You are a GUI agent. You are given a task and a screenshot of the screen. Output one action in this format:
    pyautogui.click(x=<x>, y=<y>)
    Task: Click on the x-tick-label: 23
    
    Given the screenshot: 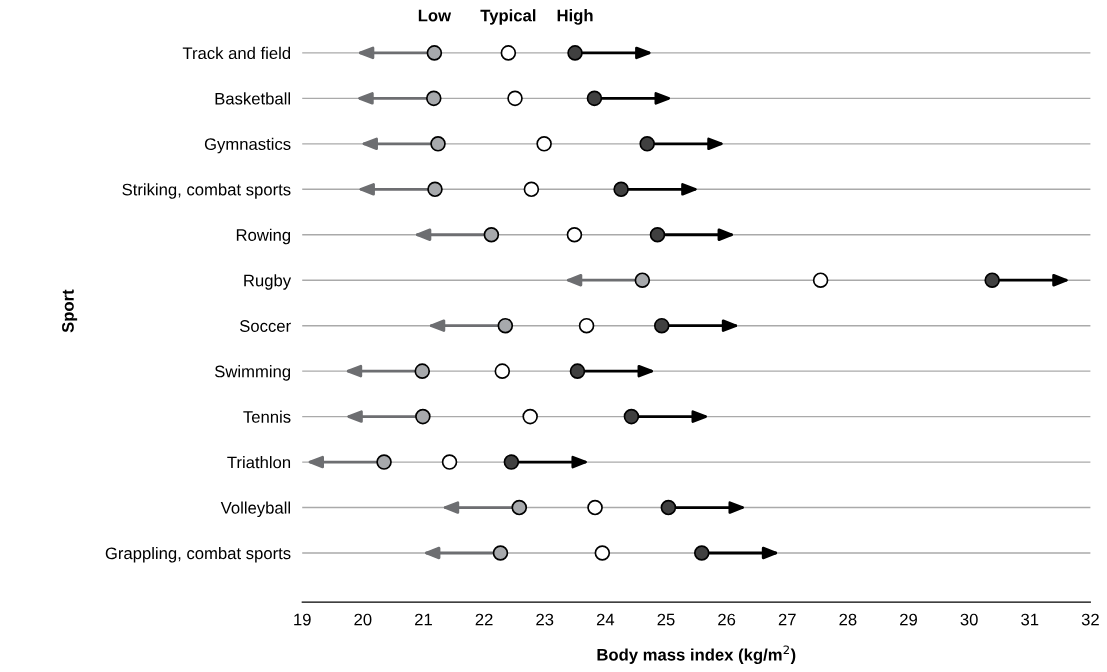 What is the action you would take?
    pyautogui.click(x=545, y=619)
    